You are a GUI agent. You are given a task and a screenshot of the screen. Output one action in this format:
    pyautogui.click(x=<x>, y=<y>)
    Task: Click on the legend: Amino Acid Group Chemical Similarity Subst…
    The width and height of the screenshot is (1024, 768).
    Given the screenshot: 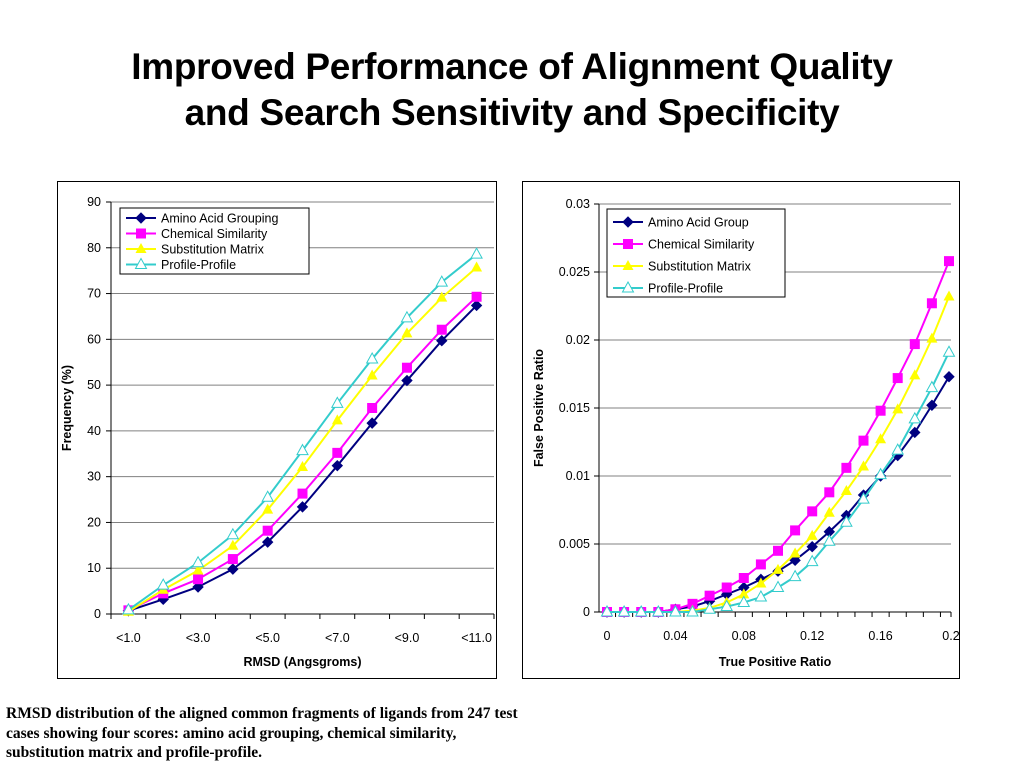 What is the action you would take?
    pyautogui.click(x=696, y=253)
    